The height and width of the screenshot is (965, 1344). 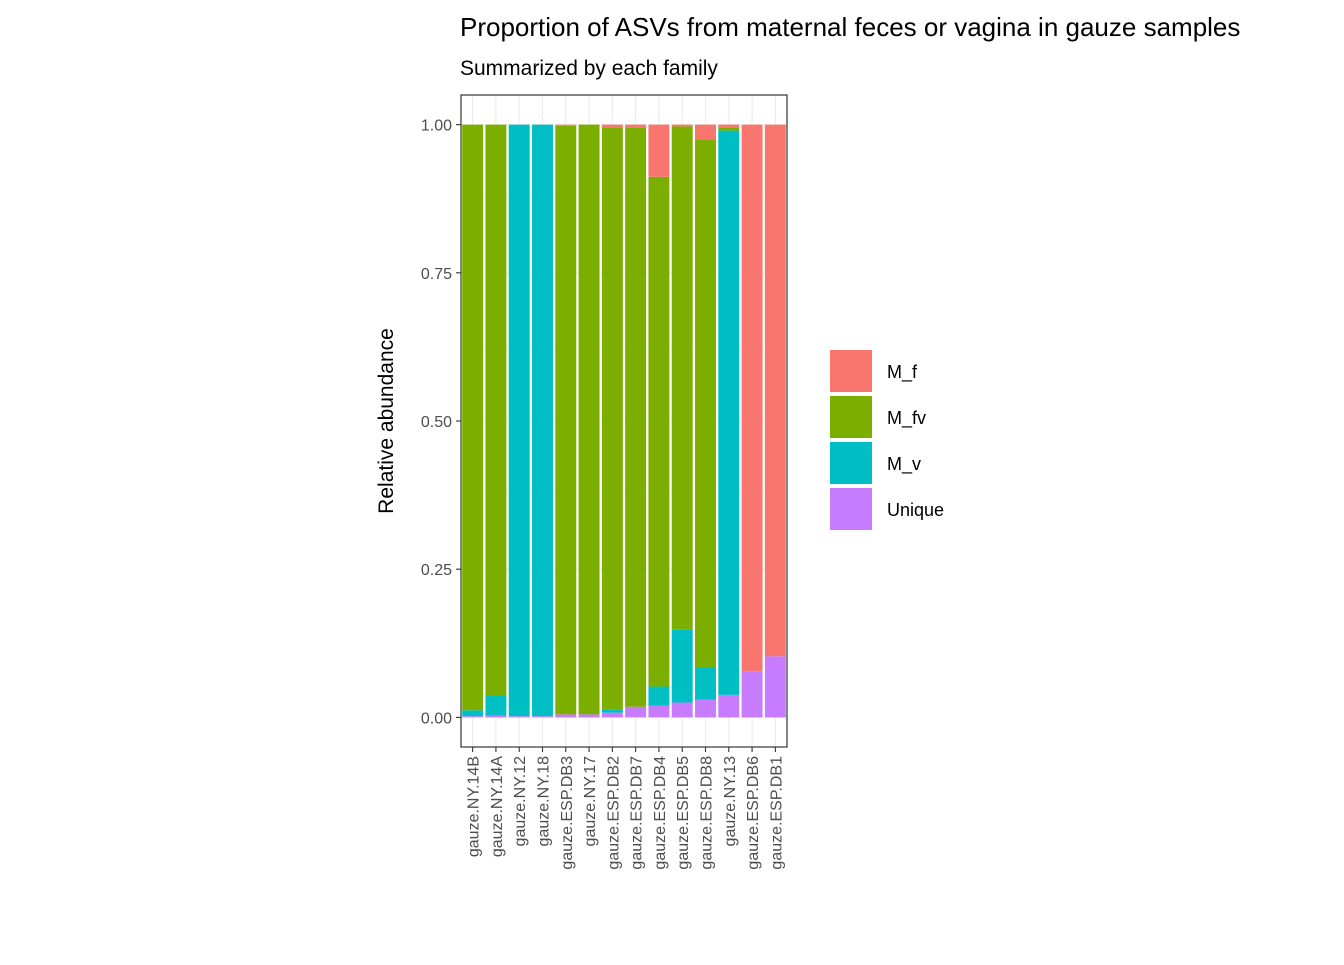 I want to click on x-tick-label-5: gauze.NY.17, so click(x=590, y=801).